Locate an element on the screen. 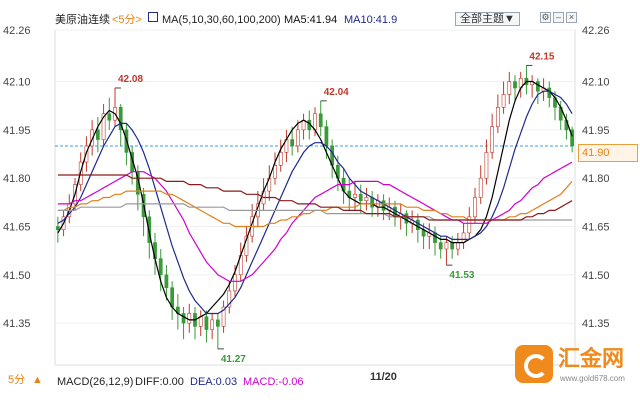 This screenshot has height=400, width=640. y-tick-right: 41.95 is located at coordinates (596, 131).